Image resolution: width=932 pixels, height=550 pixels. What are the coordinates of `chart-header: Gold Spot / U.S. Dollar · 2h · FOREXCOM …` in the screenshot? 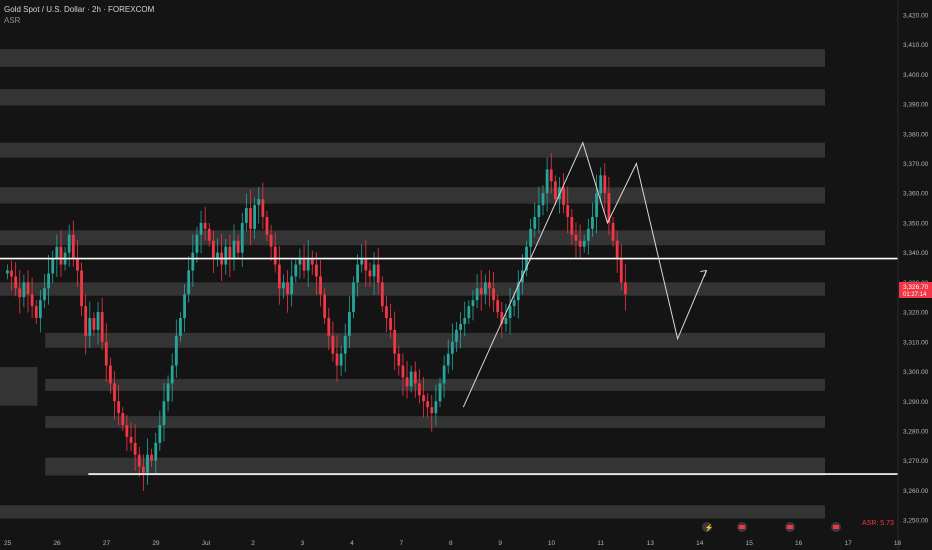 It's located at (79, 15).